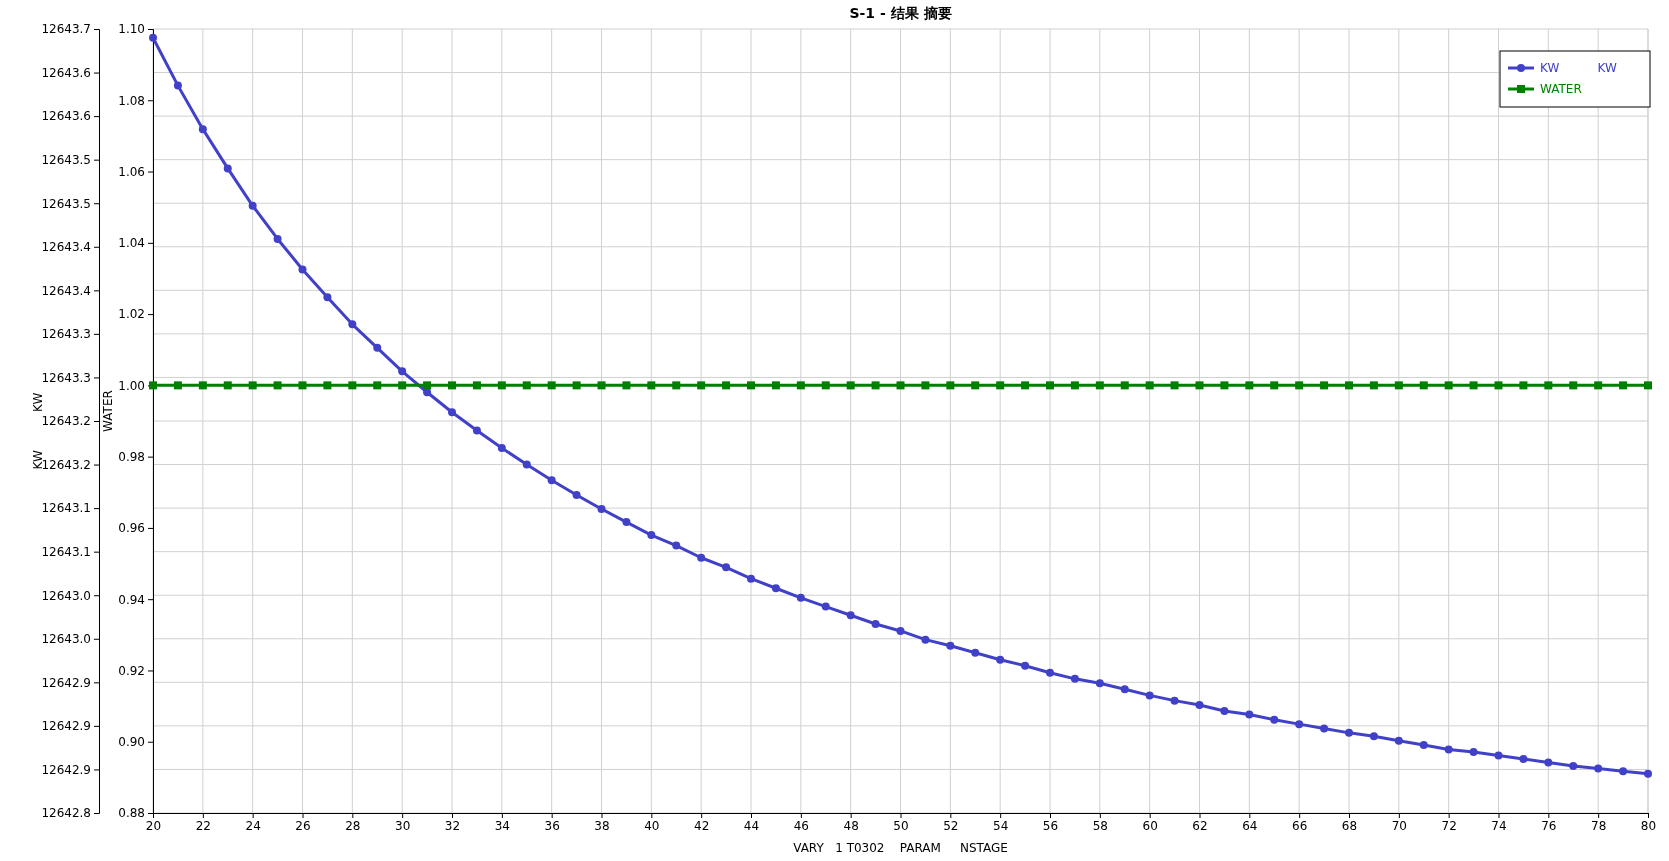 This screenshot has width=1669, height=861. What do you see at coordinates (131, 670) in the screenshot?
I see `y2-tick-label: 0.92` at bounding box center [131, 670].